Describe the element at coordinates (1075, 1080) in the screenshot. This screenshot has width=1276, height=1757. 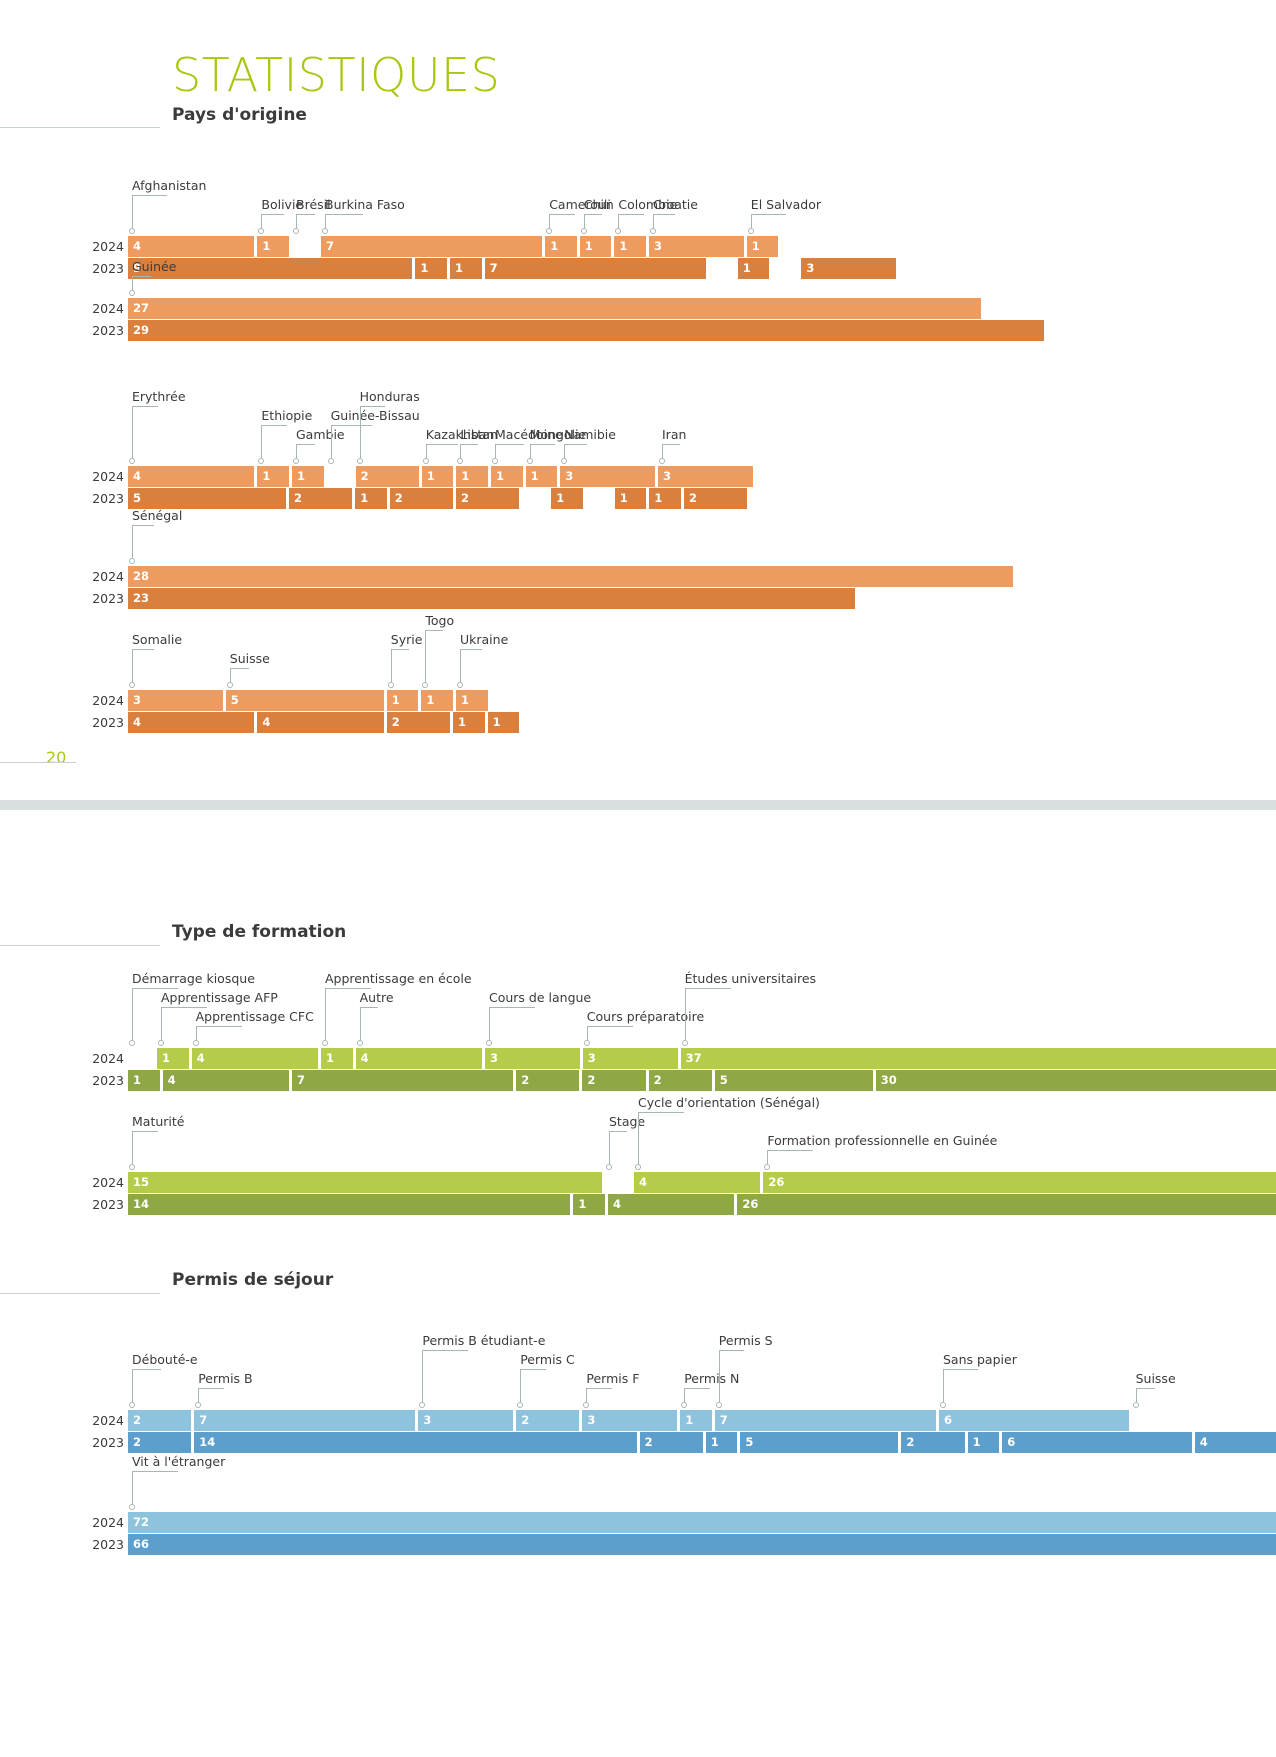
I see `bar-segment: 30` at that location.